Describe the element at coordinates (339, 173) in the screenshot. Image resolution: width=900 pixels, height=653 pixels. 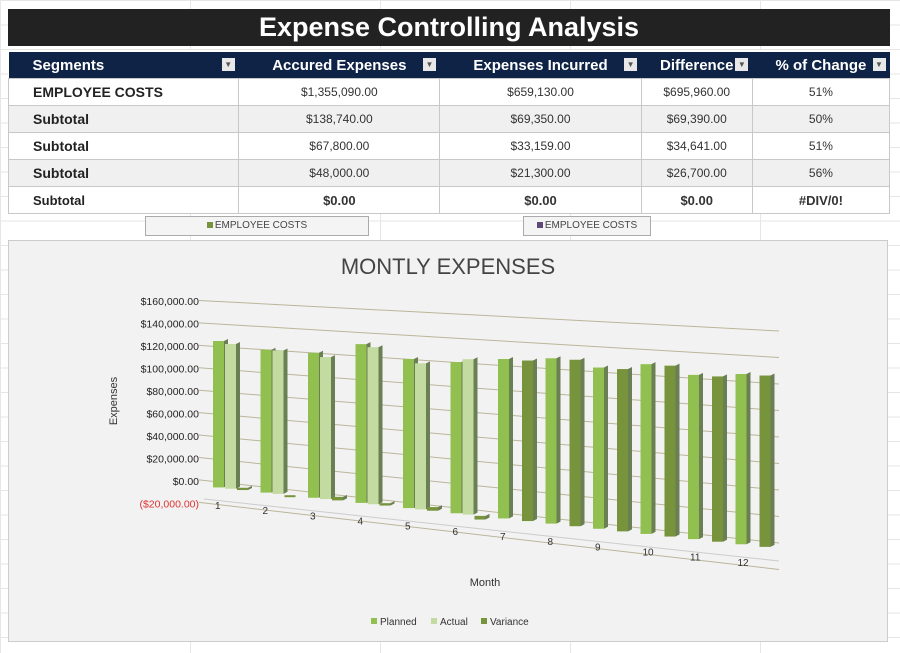
I see `table-cell: $48,000.00` at that location.